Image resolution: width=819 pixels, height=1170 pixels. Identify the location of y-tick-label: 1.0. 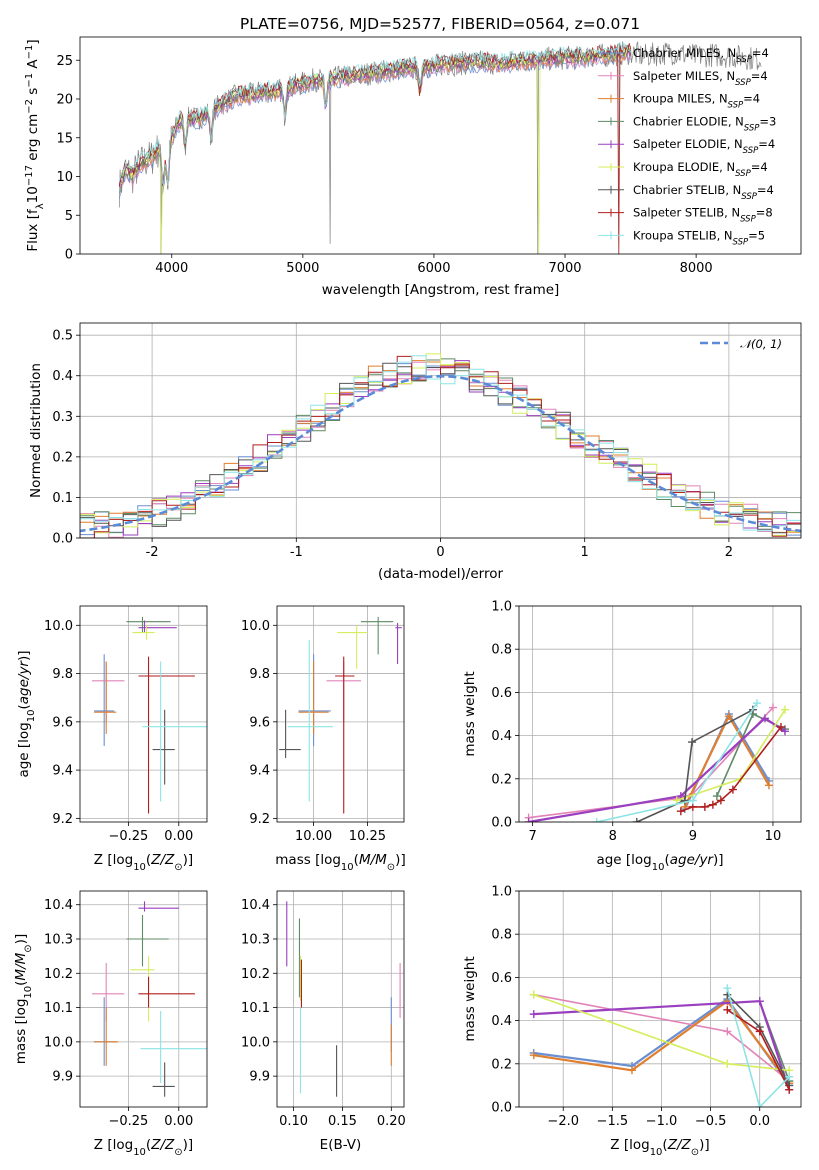
(501, 892).